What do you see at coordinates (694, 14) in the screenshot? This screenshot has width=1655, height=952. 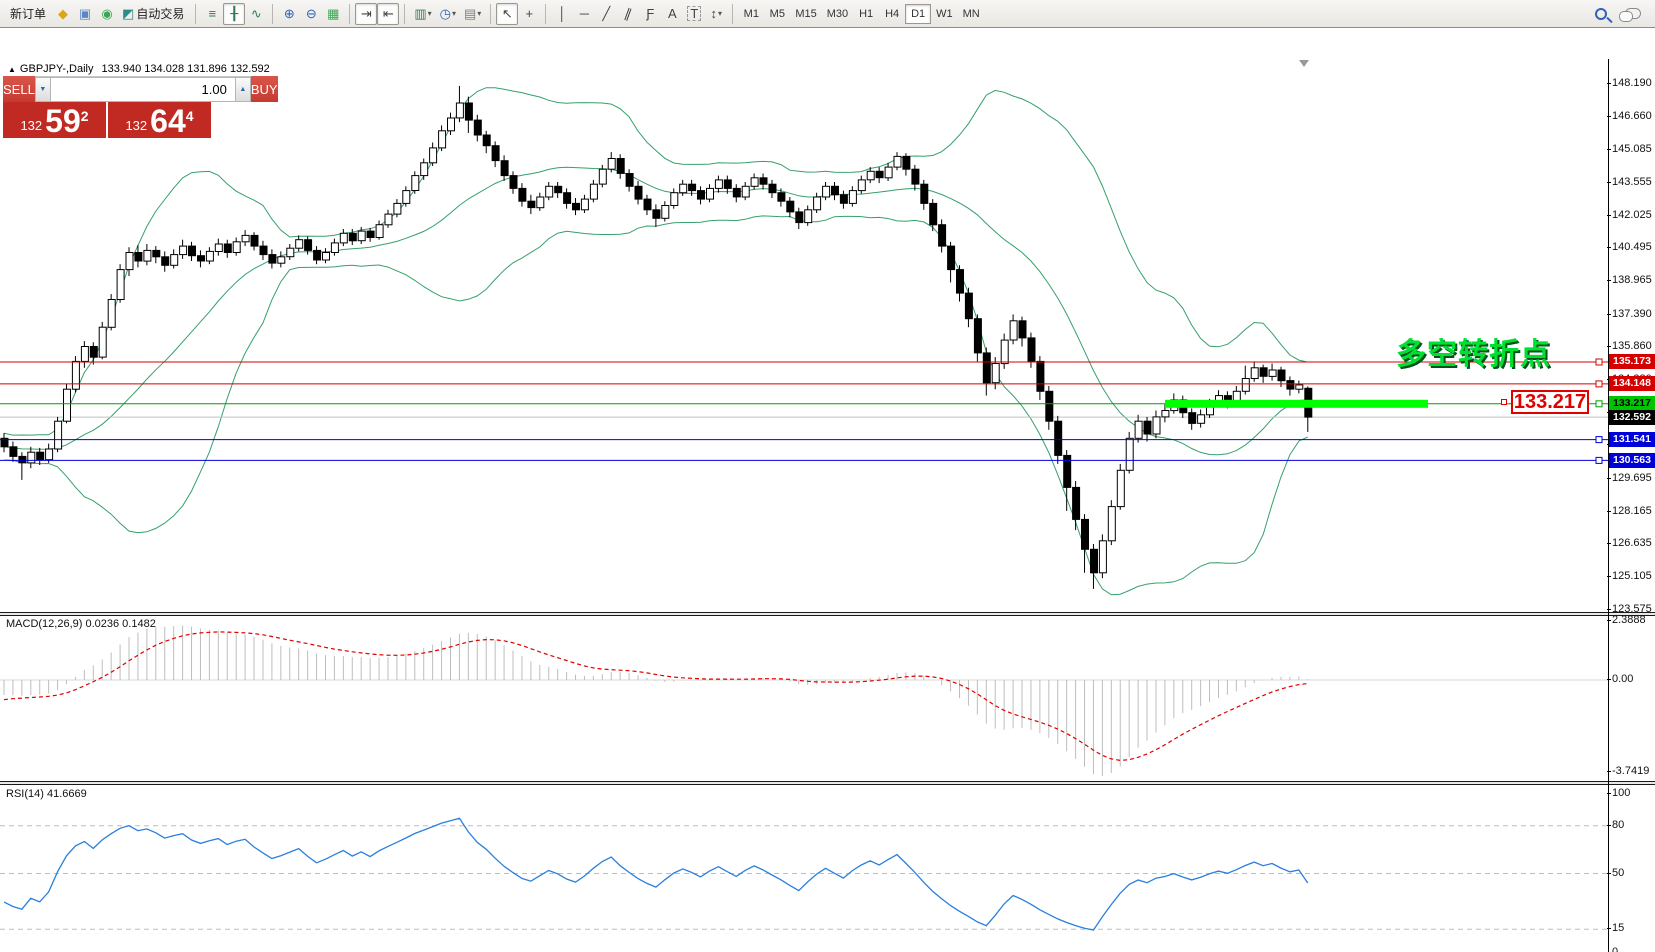 I see `label-tool-icon: T` at bounding box center [694, 14].